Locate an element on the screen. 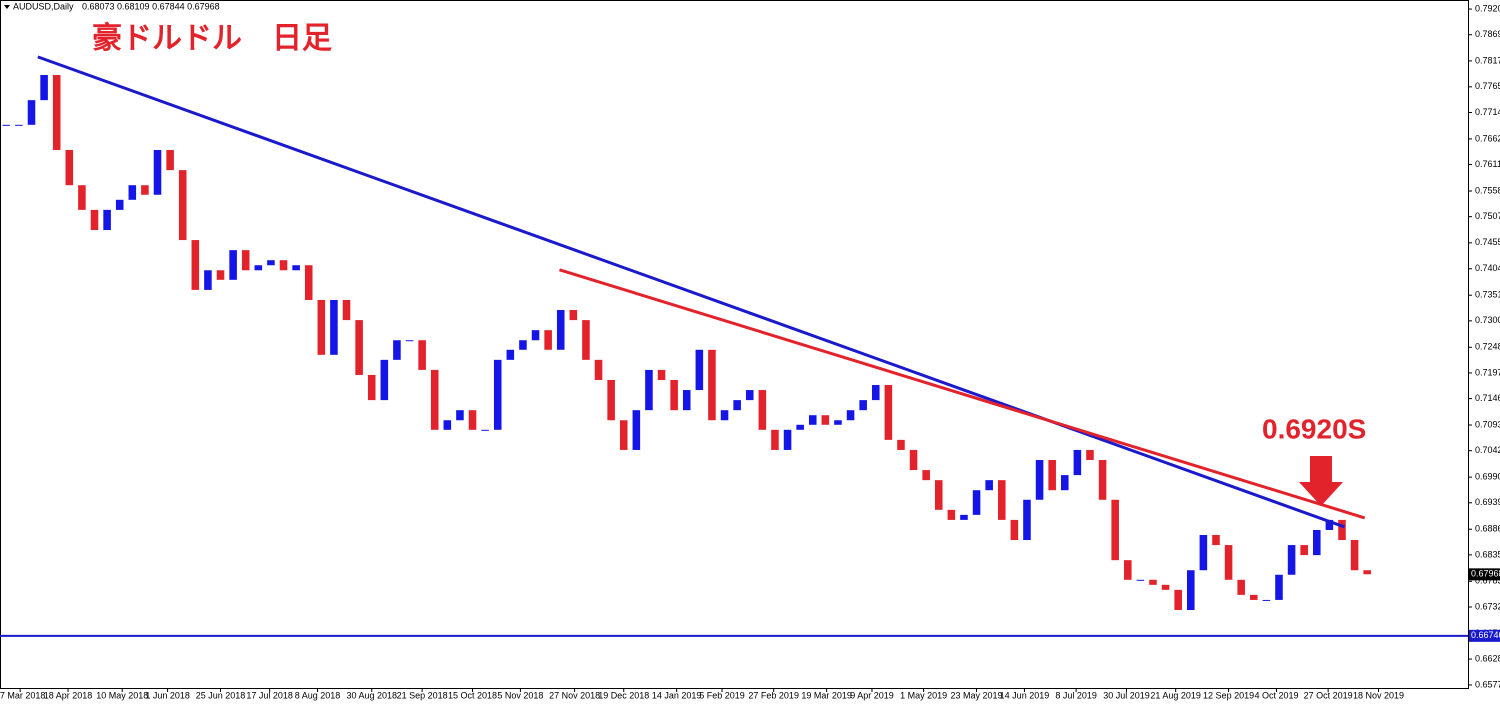 The width and height of the screenshot is (1500, 708). x-tick-label: 4 Oct 2019 is located at coordinates (1276, 695).